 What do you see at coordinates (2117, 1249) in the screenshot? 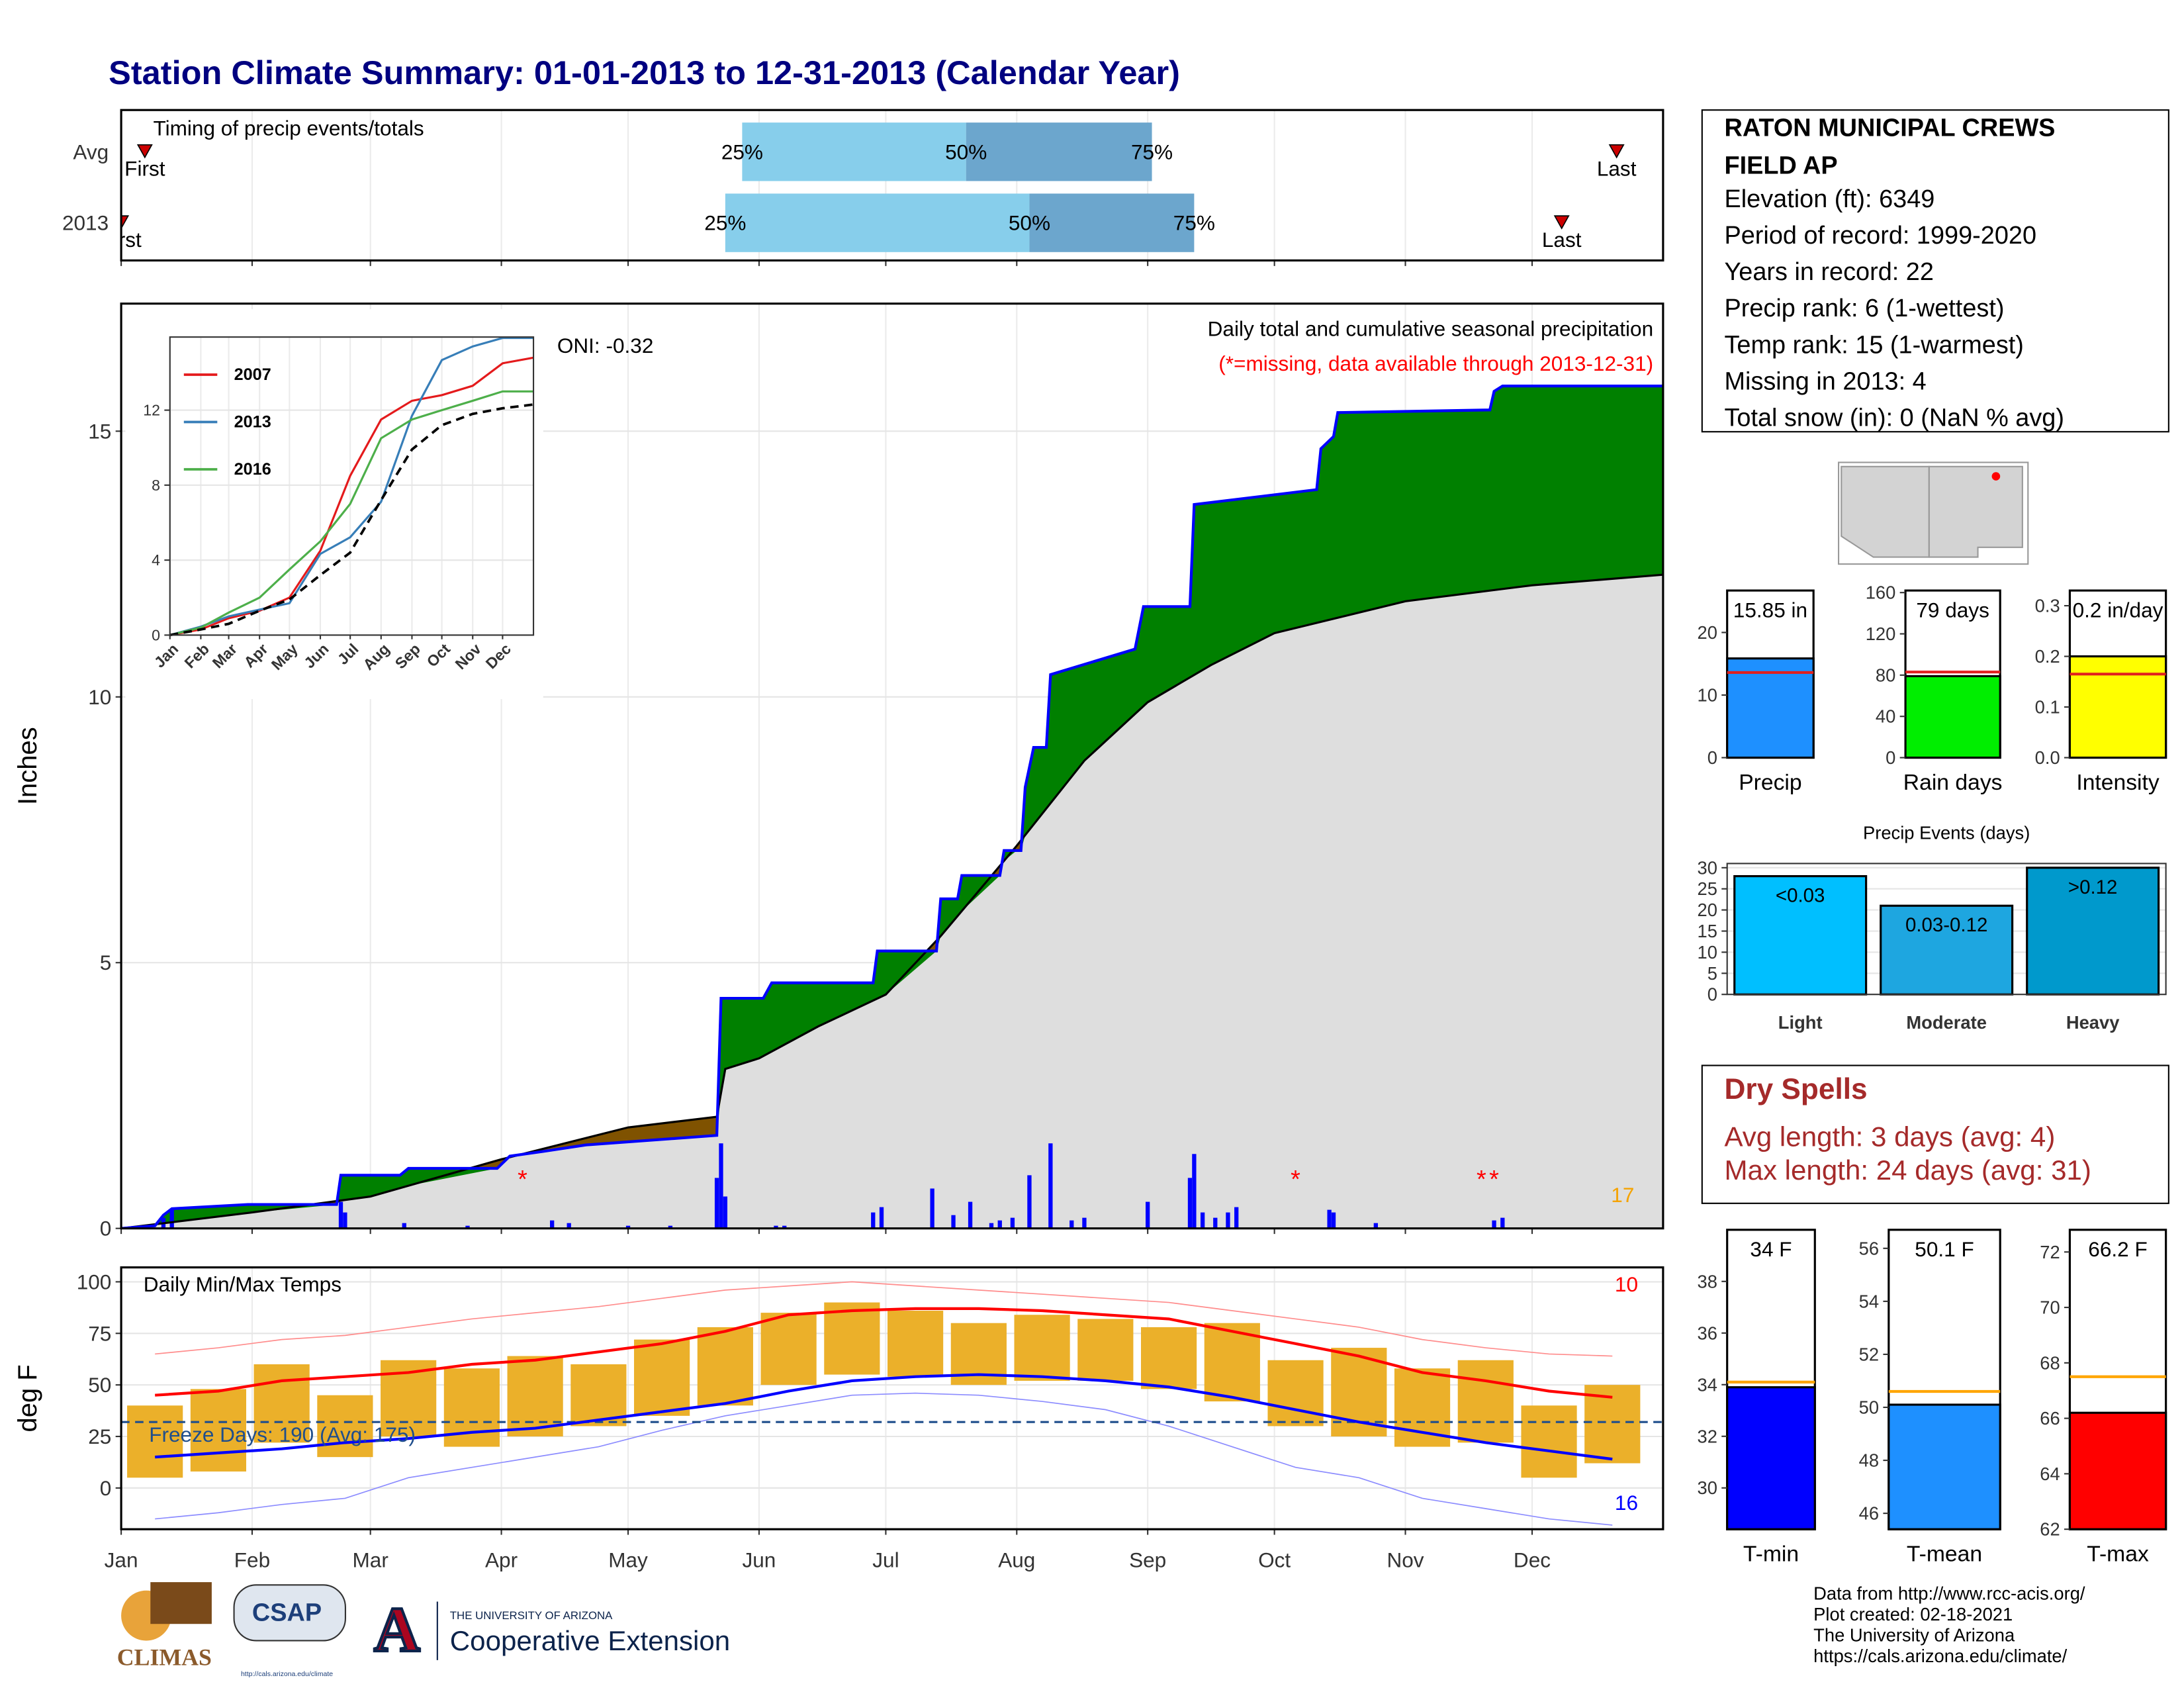
I see `value-label: 66.2 F` at bounding box center [2117, 1249].